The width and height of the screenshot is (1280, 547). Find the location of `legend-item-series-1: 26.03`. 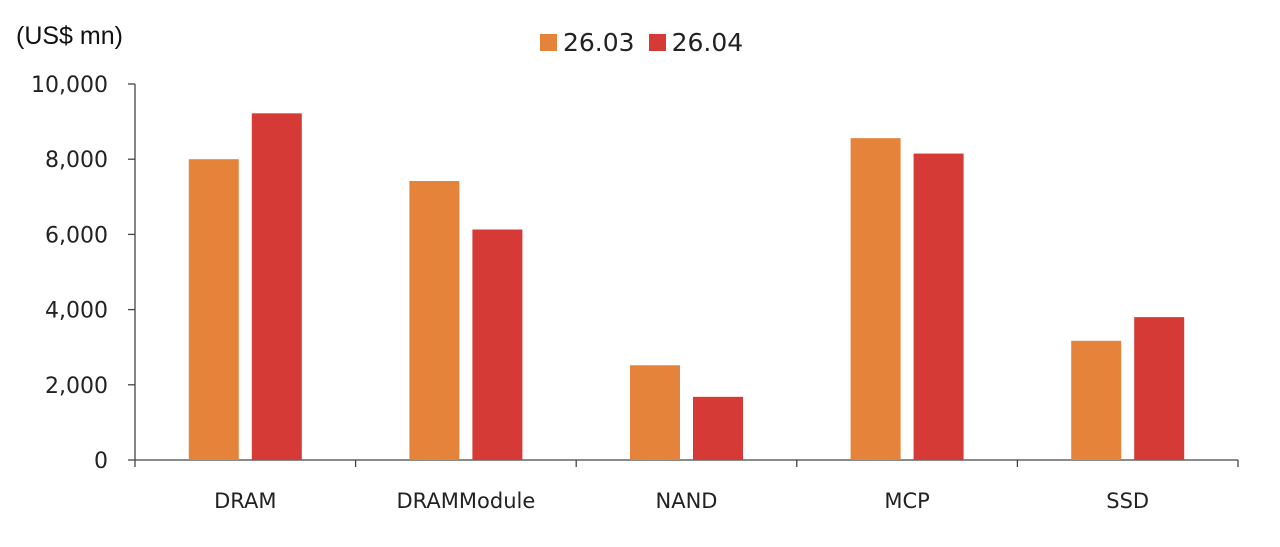

legend-item-series-1: 26.03 is located at coordinates (587, 42).